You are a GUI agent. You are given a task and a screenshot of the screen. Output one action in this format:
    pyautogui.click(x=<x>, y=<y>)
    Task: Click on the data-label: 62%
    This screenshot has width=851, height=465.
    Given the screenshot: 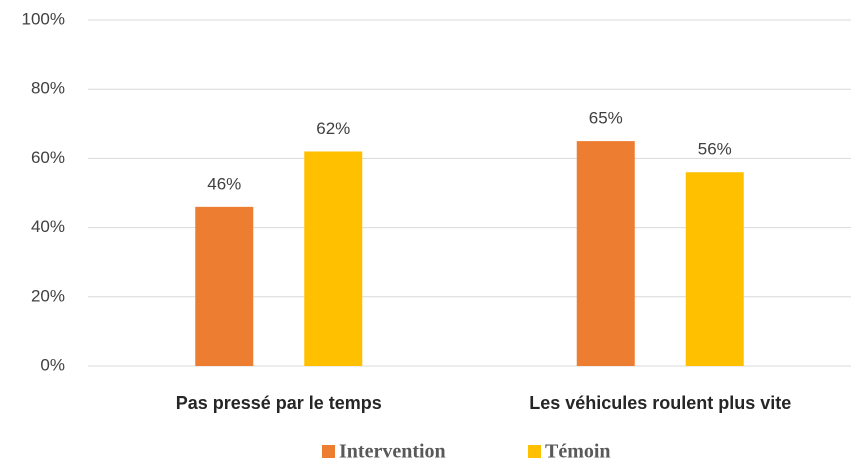 What is the action you would take?
    pyautogui.click(x=333, y=128)
    